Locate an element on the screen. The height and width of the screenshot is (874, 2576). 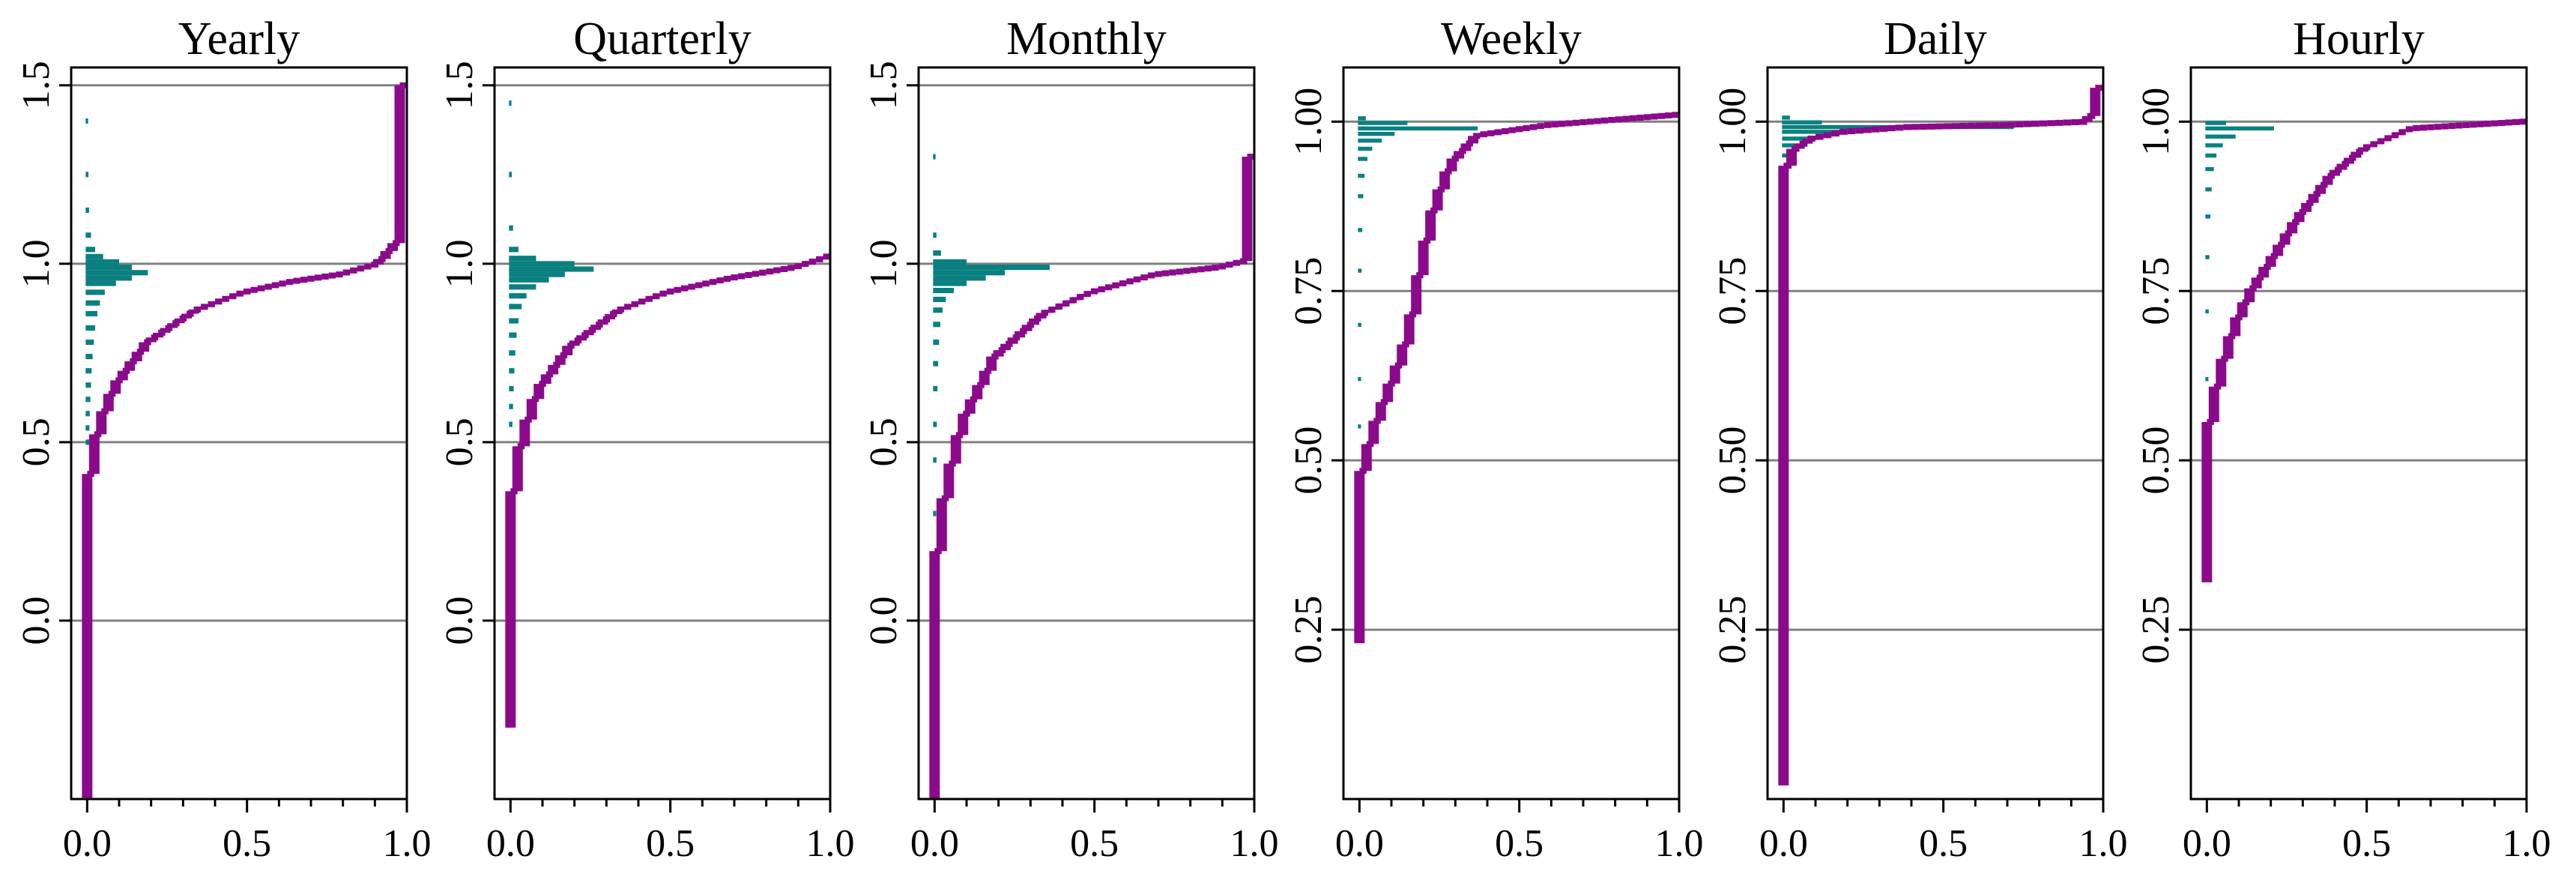
panel-title: Yearly is located at coordinates (239, 38).